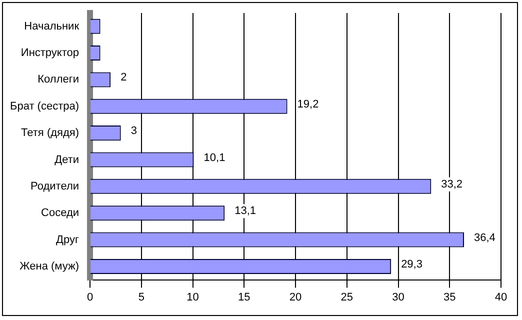 Image resolution: width=522 pixels, height=320 pixels. I want to click on data-label: 19,2, so click(308, 104).